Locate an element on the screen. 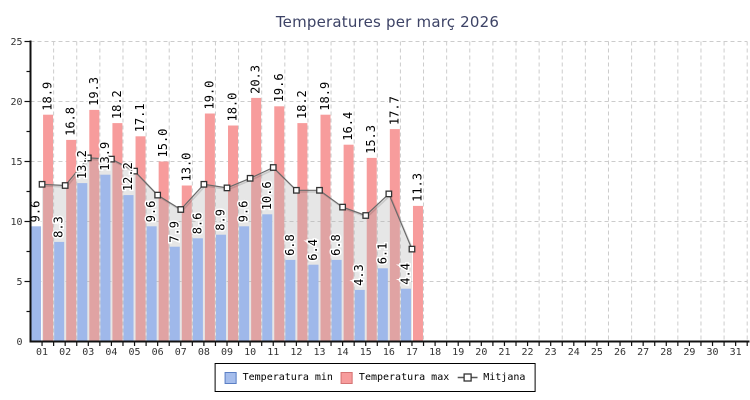  point-label-max: 19.0 is located at coordinates (209, 95).